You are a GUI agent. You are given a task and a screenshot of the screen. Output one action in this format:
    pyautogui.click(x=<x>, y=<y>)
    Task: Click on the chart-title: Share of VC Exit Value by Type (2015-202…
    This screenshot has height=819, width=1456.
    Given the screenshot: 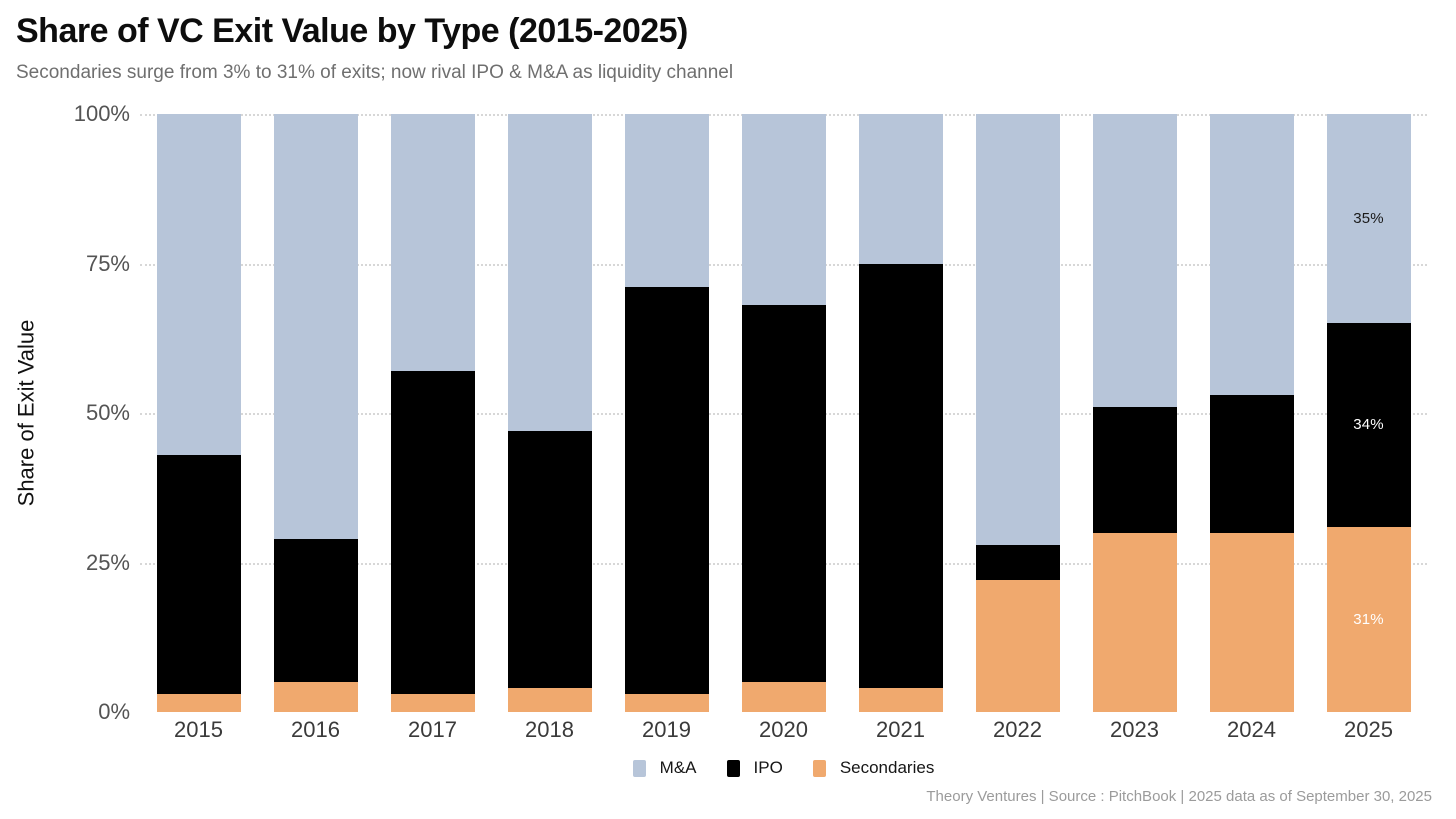 What is the action you would take?
    pyautogui.click(x=352, y=31)
    